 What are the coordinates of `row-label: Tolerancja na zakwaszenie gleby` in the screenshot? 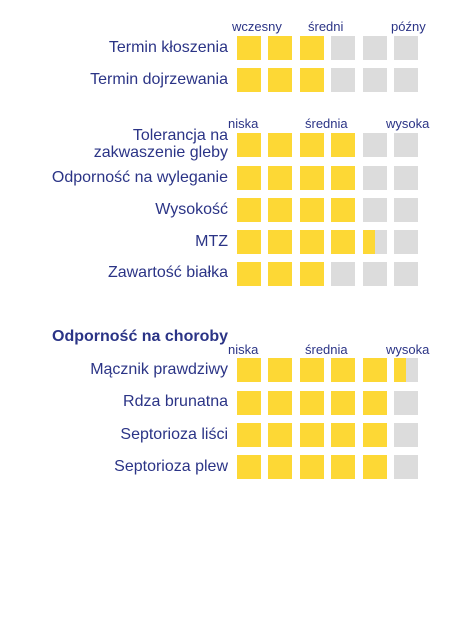 It's located at (160, 144).